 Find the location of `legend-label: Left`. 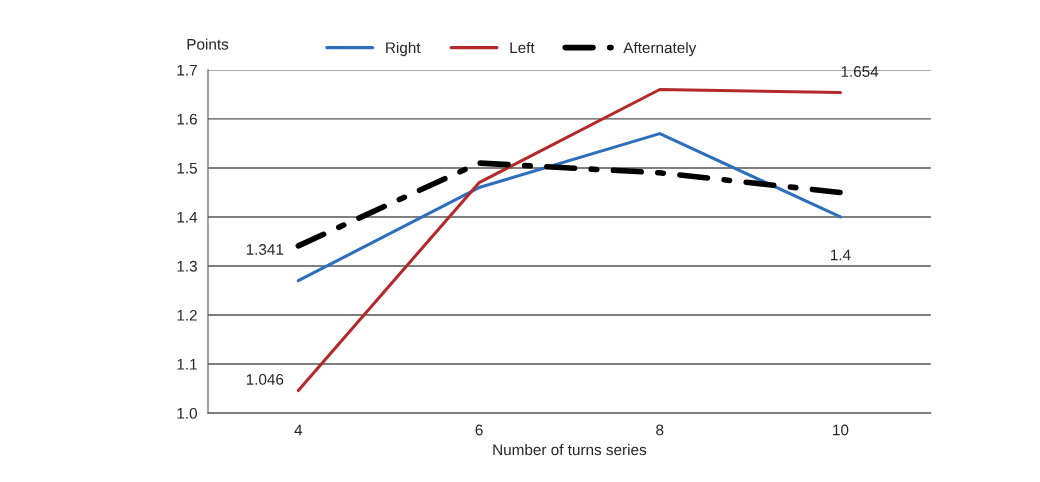

legend-label: Left is located at coordinates (522, 47).